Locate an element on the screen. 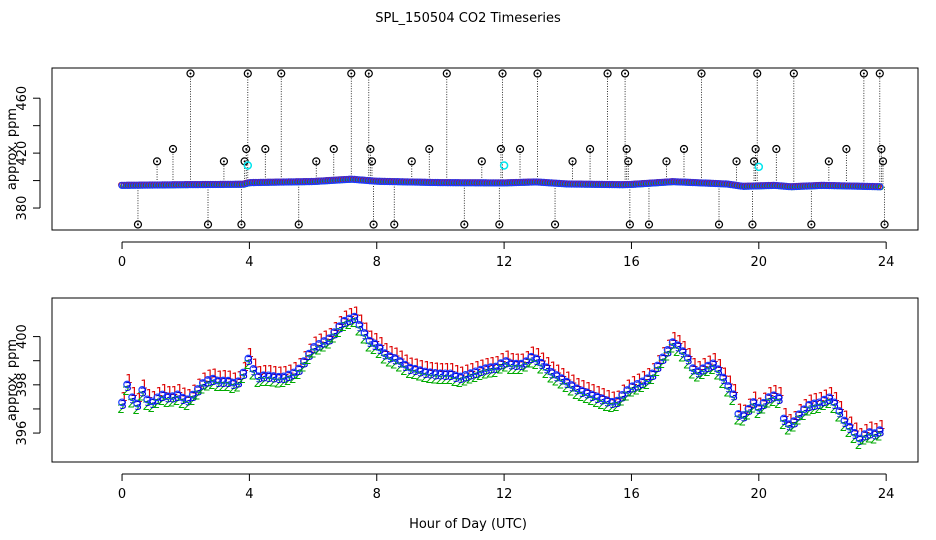 This screenshot has width=936, height=540. x-tick-label: 20 is located at coordinates (759, 262).